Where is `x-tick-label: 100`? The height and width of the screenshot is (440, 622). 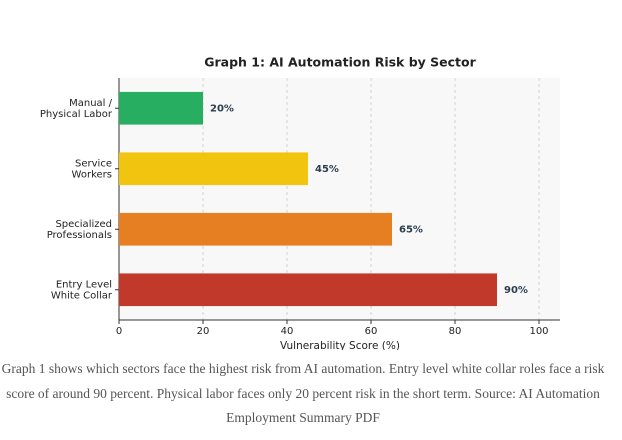
x-tick-label: 100 is located at coordinates (538, 331).